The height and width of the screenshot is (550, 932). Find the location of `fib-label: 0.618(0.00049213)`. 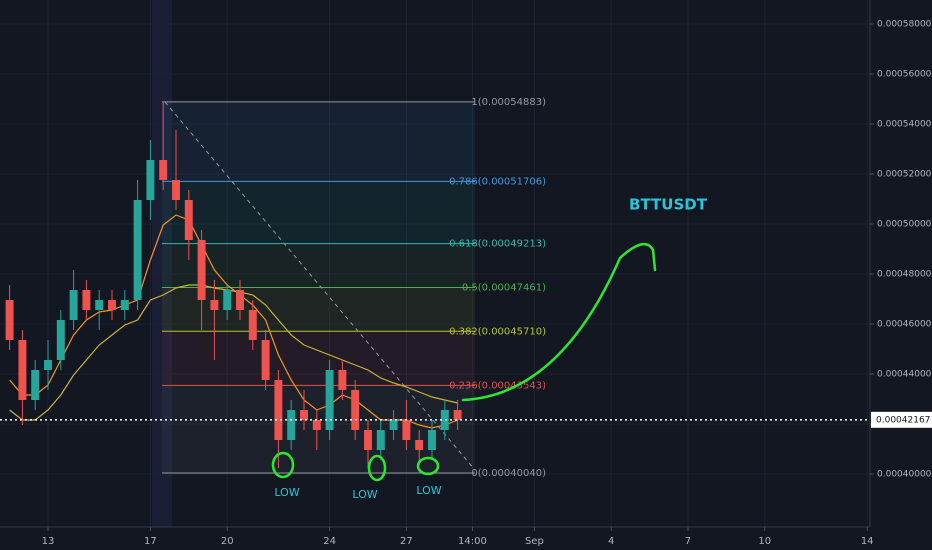

fib-label: 0.618(0.00049213) is located at coordinates (497, 244).